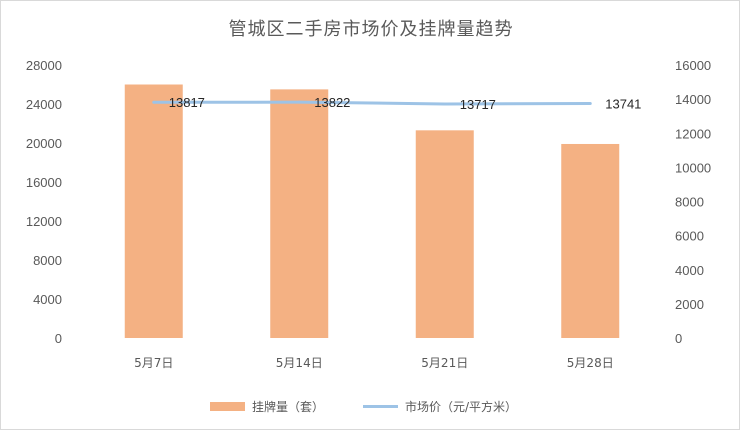  I want to click on data-label: 13717, so click(478, 104).